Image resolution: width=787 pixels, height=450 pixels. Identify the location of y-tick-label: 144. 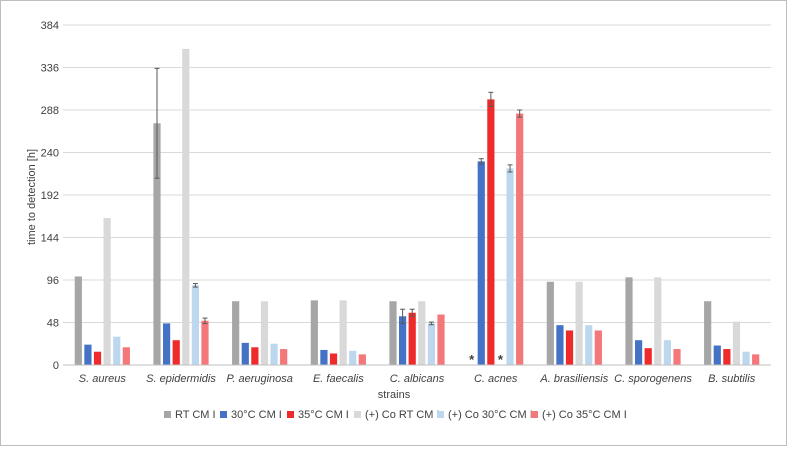
(50, 239).